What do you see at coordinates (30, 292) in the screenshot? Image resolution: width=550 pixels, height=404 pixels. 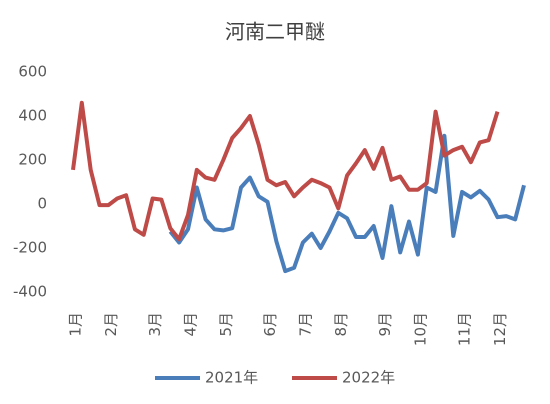 I see `y-tick-label: -400` at bounding box center [30, 292].